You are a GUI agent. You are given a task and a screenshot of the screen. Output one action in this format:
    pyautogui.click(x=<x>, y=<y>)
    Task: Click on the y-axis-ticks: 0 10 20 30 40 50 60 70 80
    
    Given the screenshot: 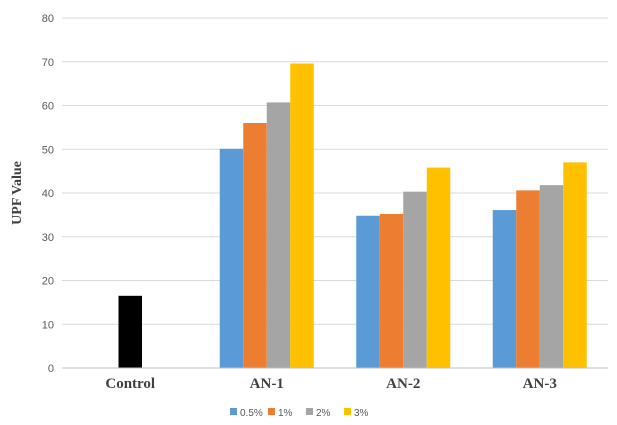 What is the action you would take?
    pyautogui.click(x=48, y=194)
    